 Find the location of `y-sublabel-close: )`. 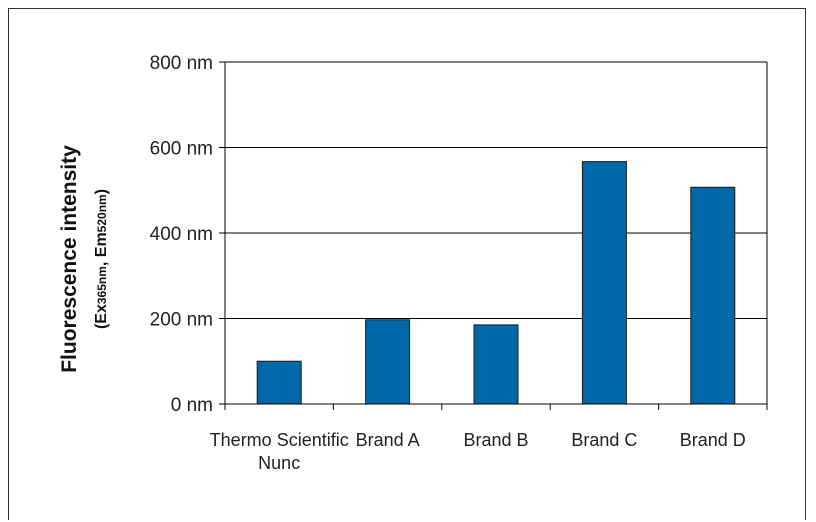

y-sublabel-close: ) is located at coordinates (101, 191).